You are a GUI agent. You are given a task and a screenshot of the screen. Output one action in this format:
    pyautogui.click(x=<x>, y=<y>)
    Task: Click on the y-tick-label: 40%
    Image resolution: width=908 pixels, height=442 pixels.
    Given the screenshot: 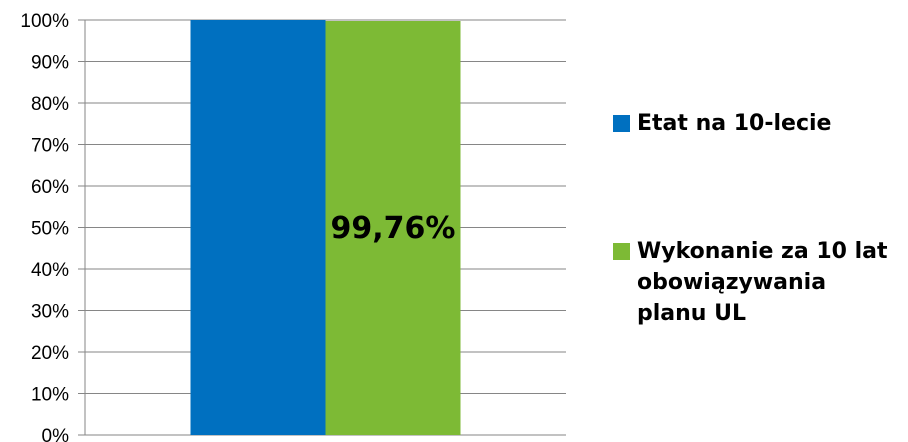 What is the action you would take?
    pyautogui.click(x=50, y=270)
    